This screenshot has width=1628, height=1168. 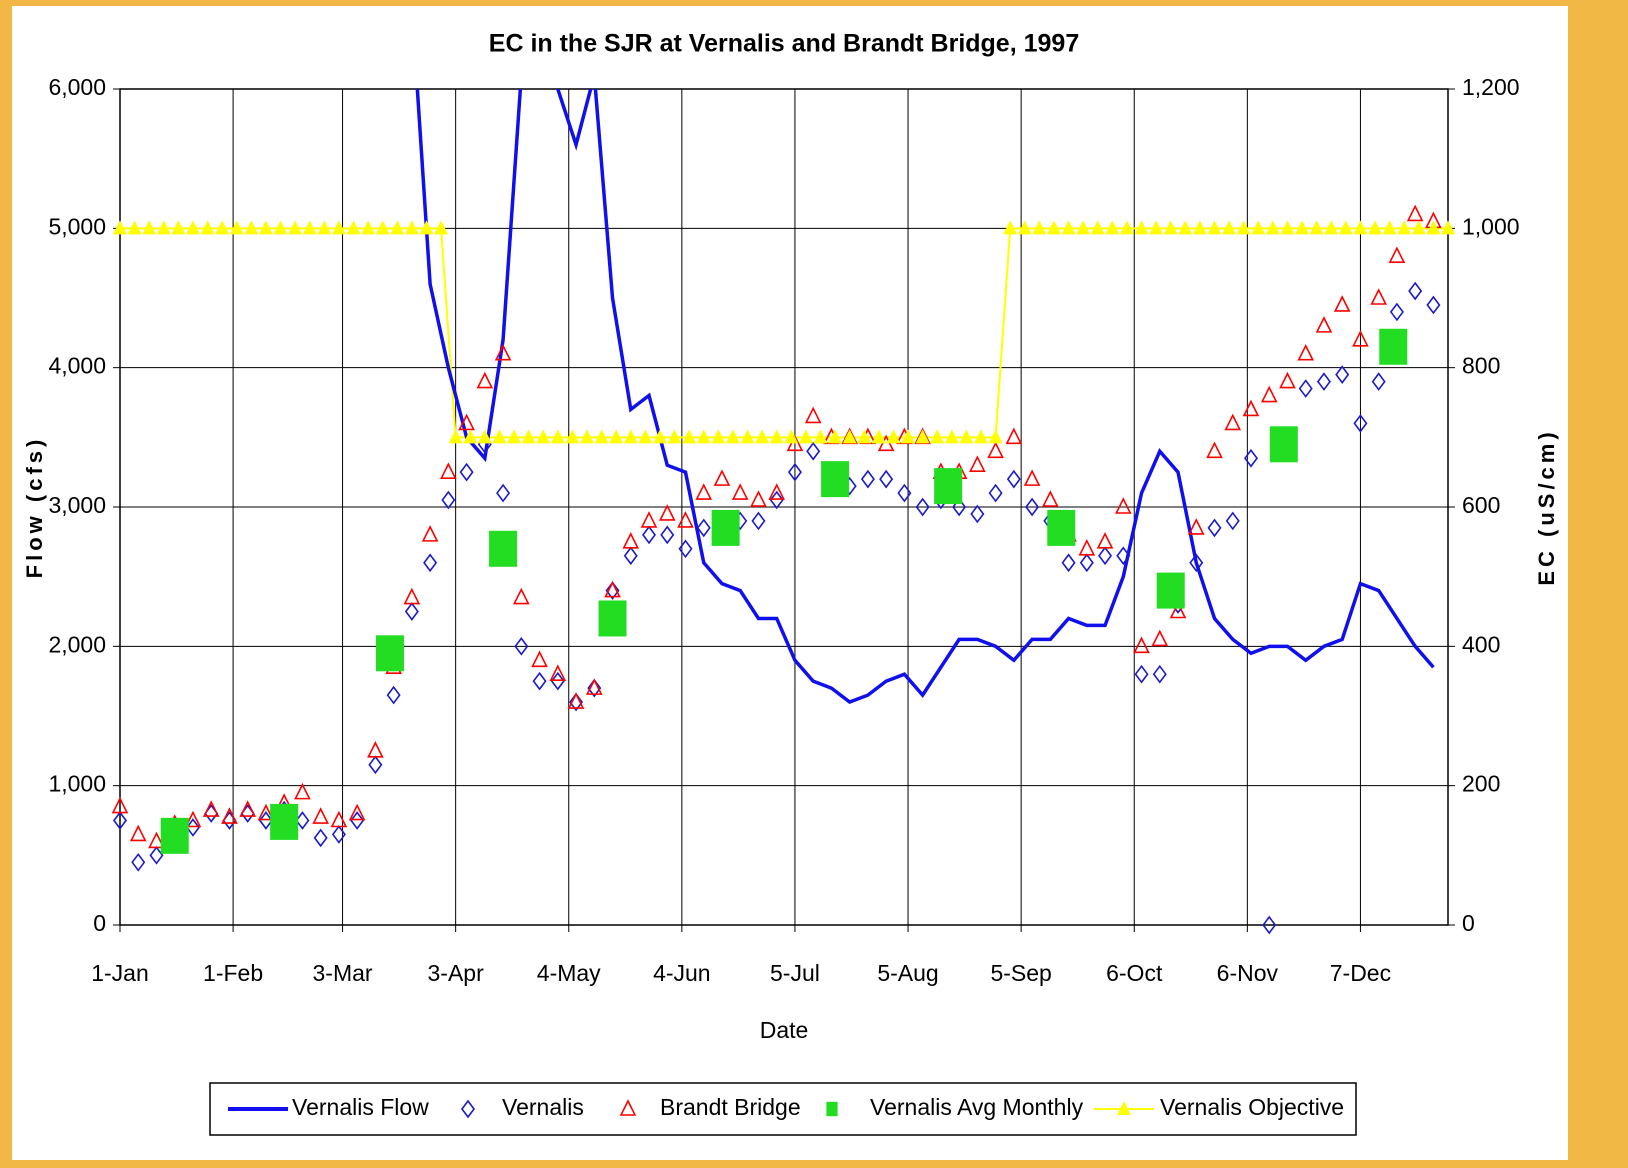 I want to click on legend-label: Vernalis Flow, so click(x=360, y=1107).